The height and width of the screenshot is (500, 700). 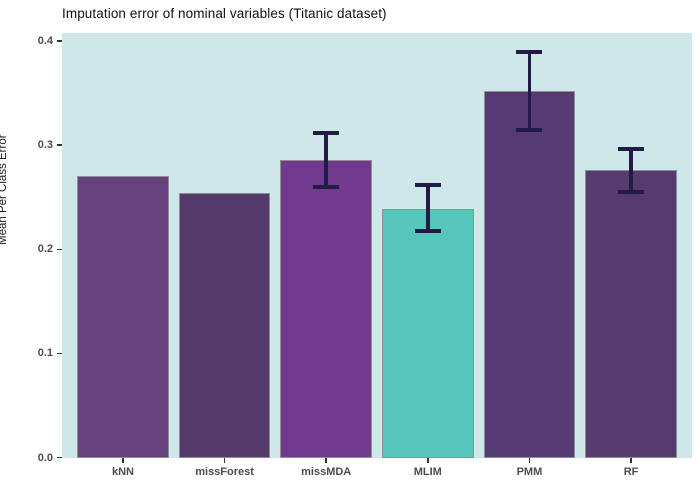 What do you see at coordinates (59, 145) in the screenshot?
I see `y-tick-mark-0.3` at bounding box center [59, 145].